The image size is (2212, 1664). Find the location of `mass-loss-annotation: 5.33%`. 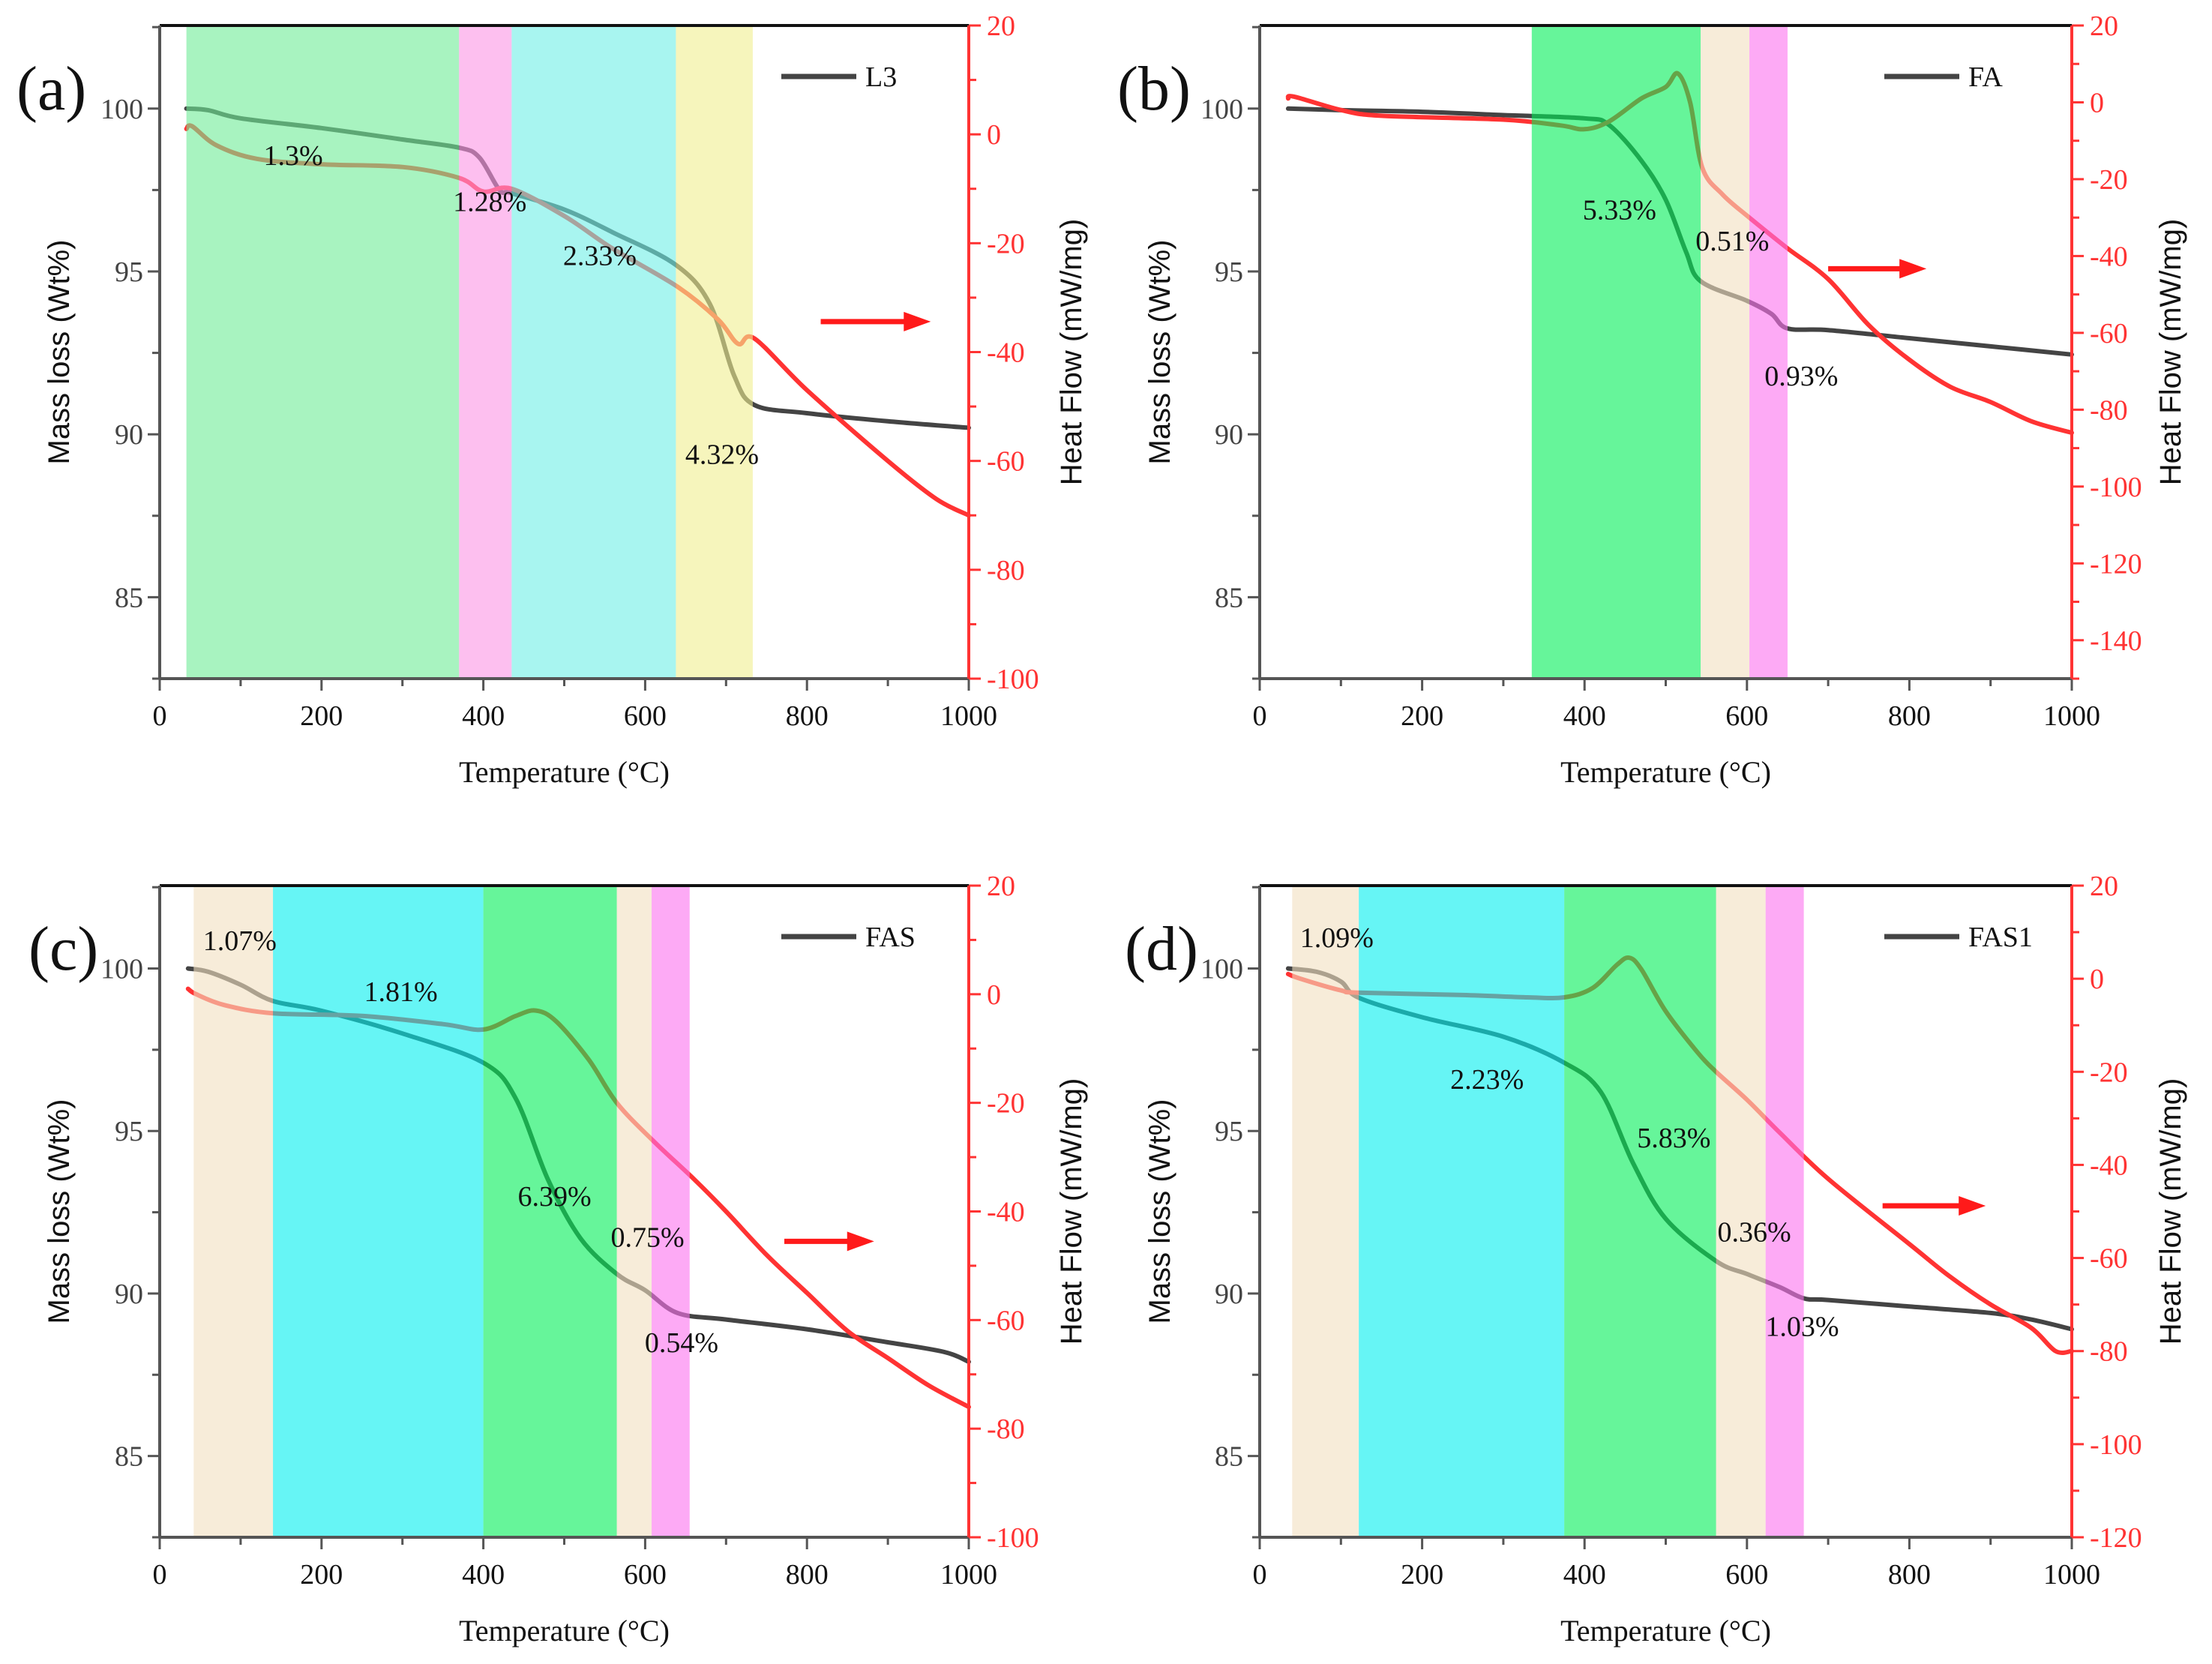

mass-loss-annotation: 5.33% is located at coordinates (1619, 210).